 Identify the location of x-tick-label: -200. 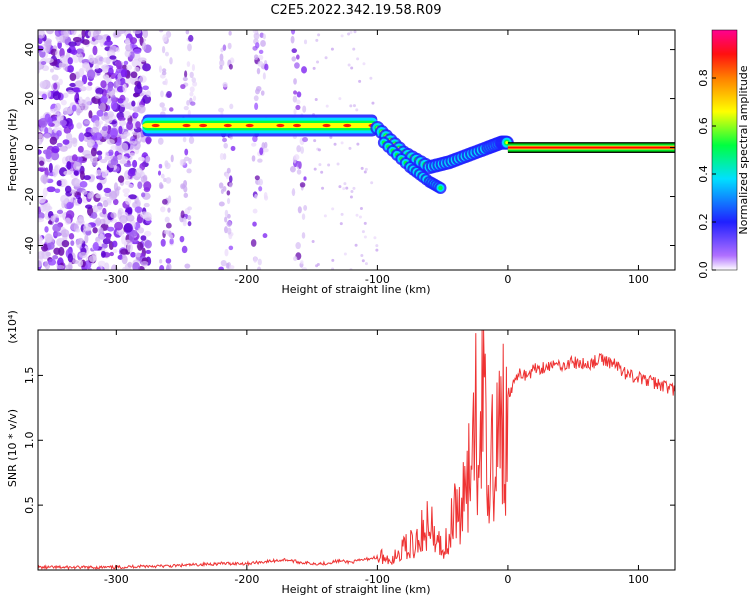
(246, 579).